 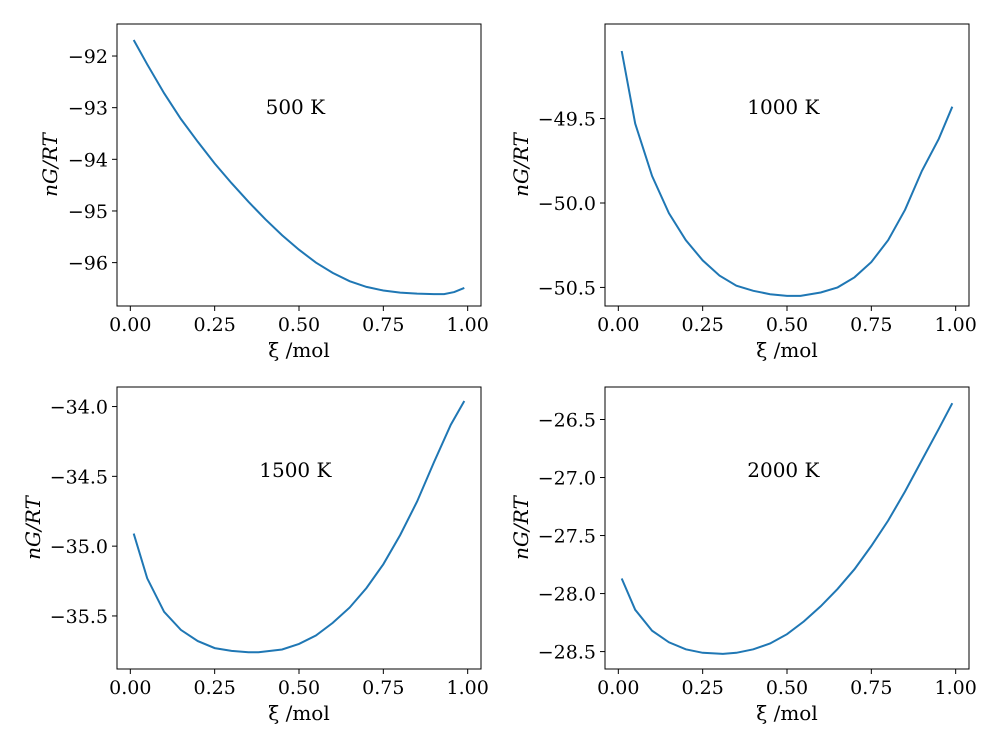 What do you see at coordinates (88, 57) in the screenshot?
I see `y-tick-label: −92` at bounding box center [88, 57].